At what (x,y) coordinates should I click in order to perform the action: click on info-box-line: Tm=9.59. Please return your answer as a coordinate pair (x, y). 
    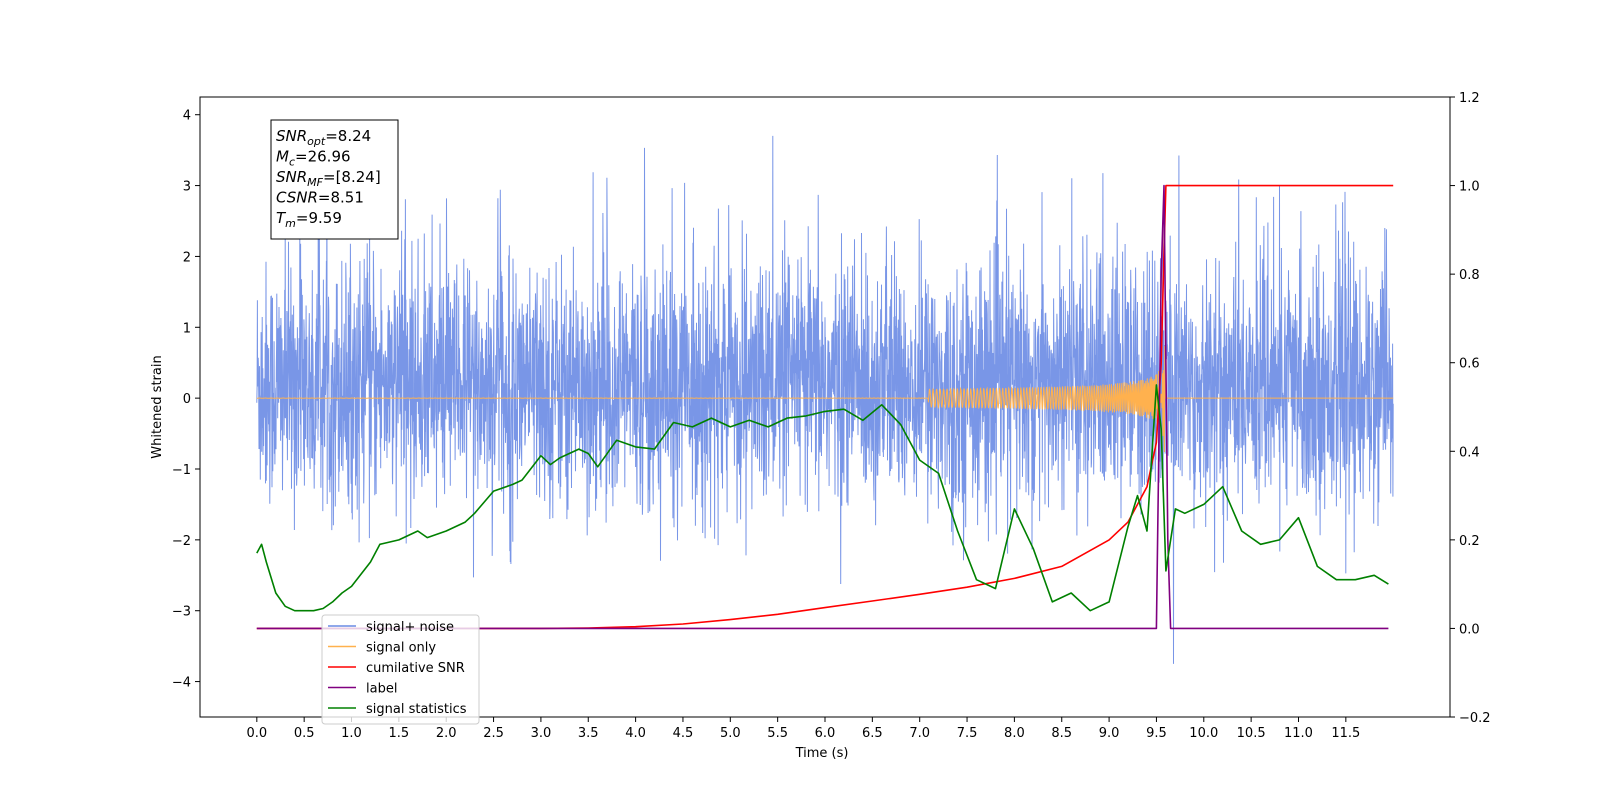
    Looking at the image, I should click on (309, 219).